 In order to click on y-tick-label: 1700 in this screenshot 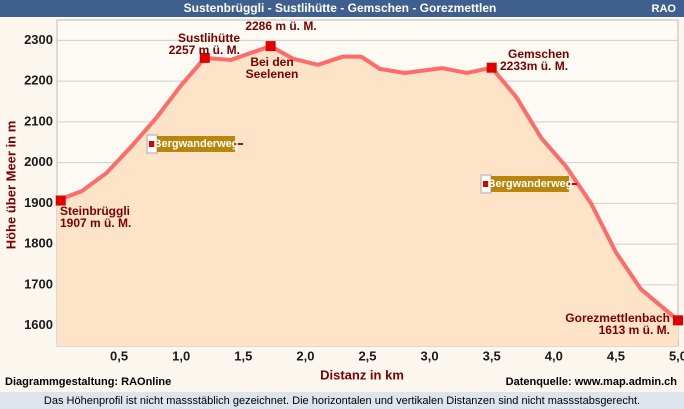, I will do `click(38, 283)`.